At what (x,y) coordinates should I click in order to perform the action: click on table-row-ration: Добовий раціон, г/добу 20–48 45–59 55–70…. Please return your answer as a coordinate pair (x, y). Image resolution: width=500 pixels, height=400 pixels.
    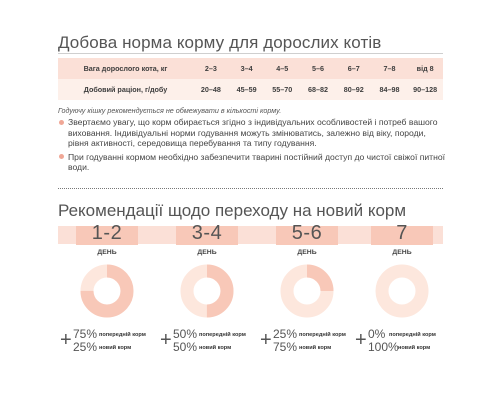
    Looking at the image, I should click on (250, 89).